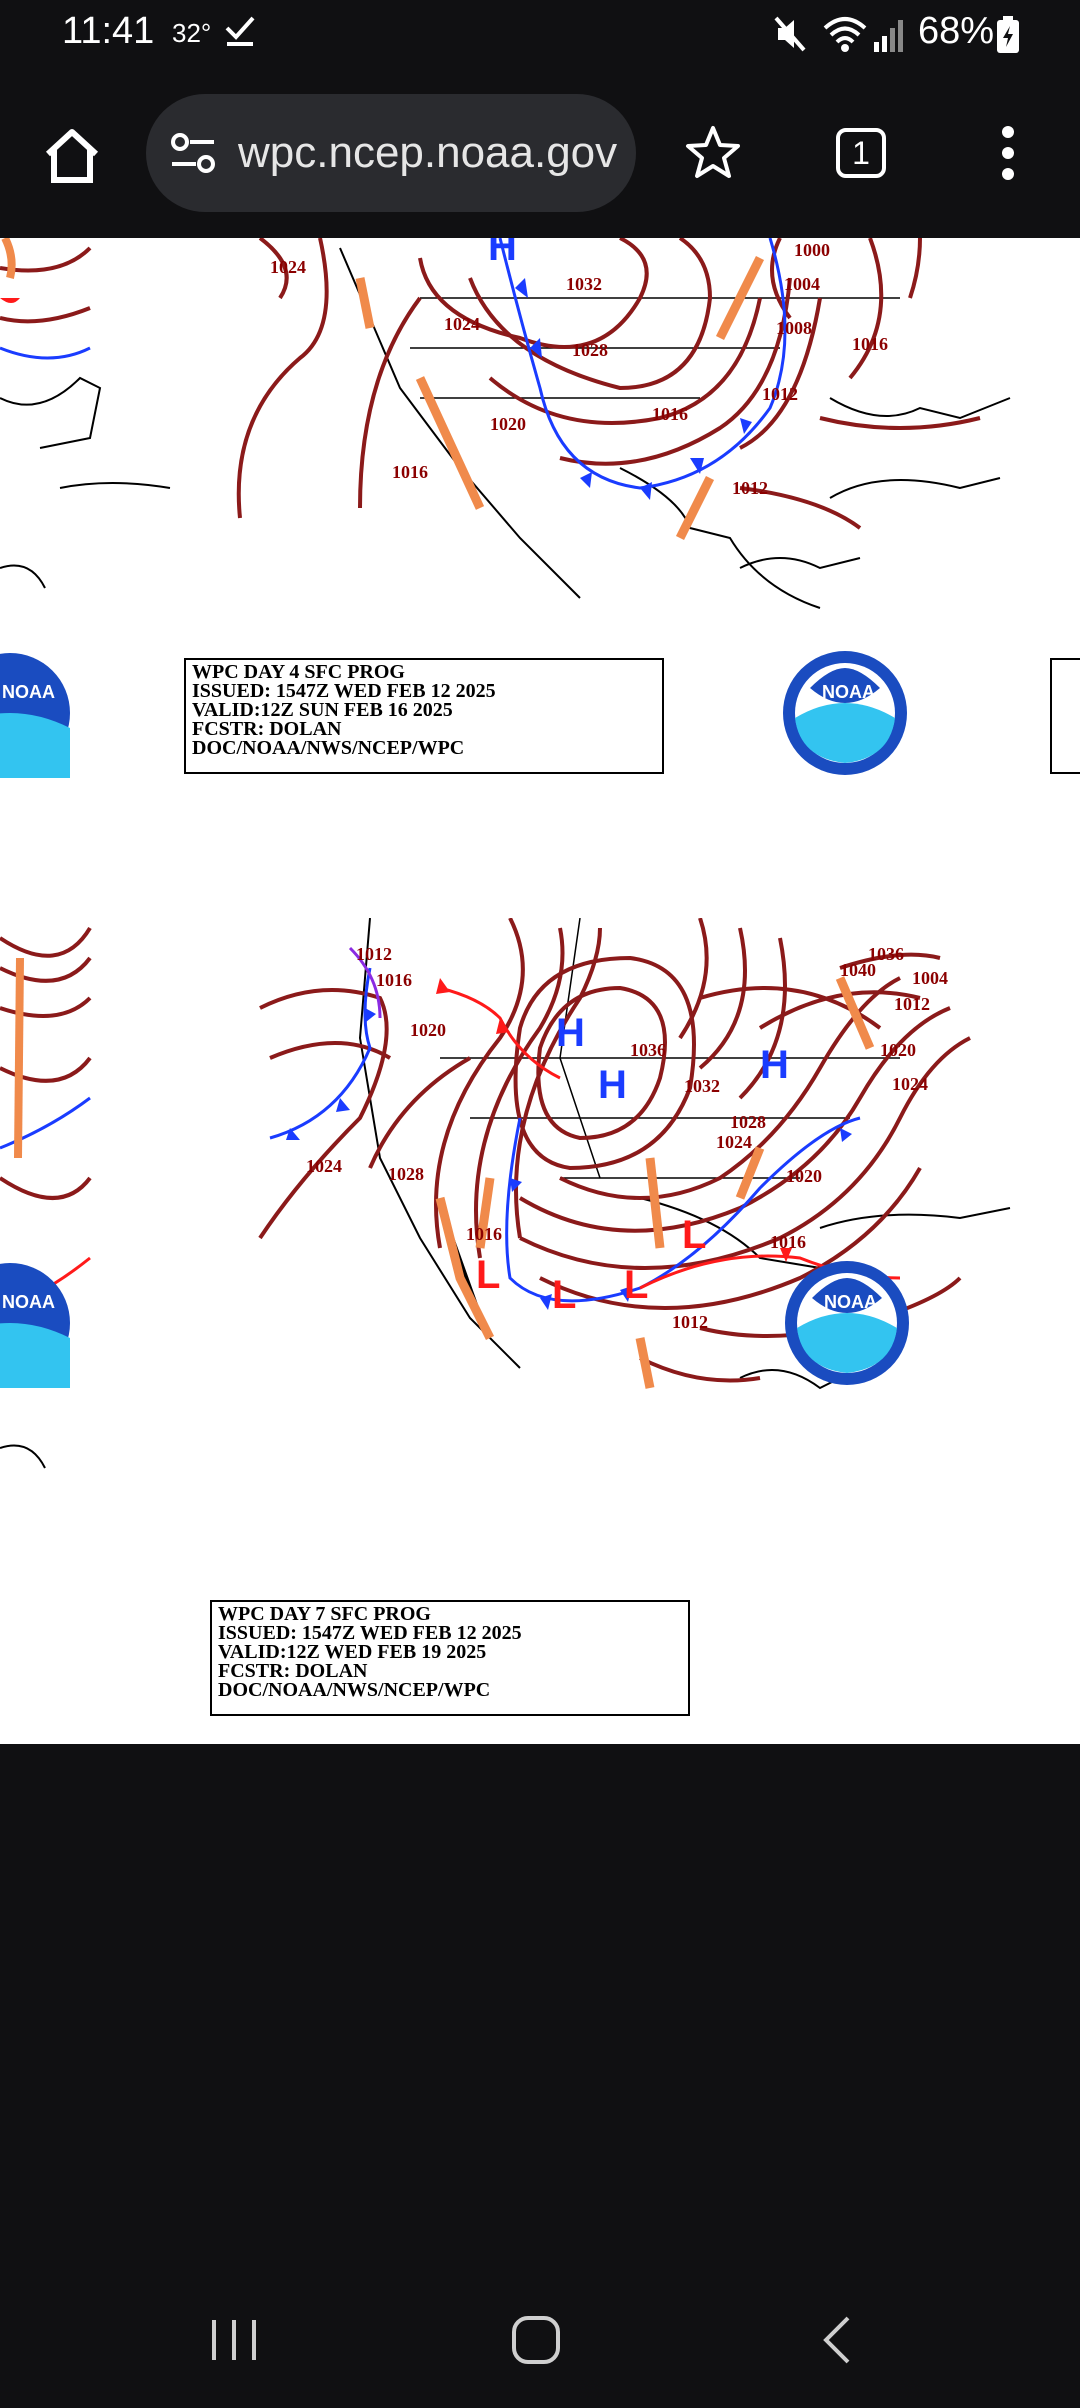  Describe the element at coordinates (858, 970) in the screenshot. I see `isobar-label: 1040` at that location.